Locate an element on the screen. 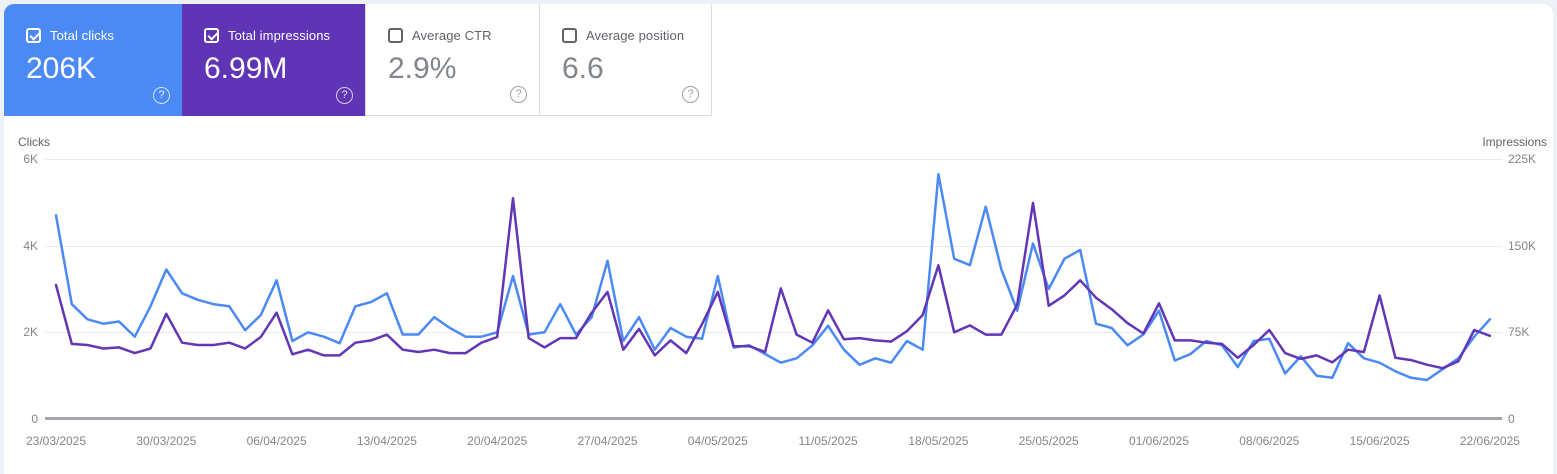 This screenshot has height=474, width=1557. total-clicks-label: Total clicks is located at coordinates (82, 35).